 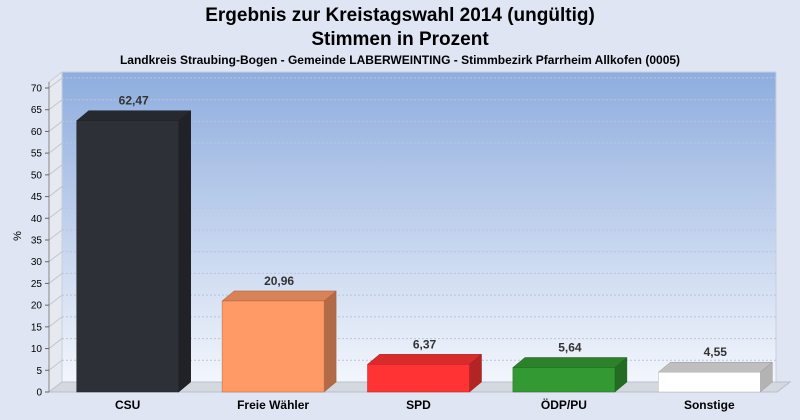 What do you see at coordinates (37, 154) in the screenshot?
I see `y-tick-label: 55` at bounding box center [37, 154].